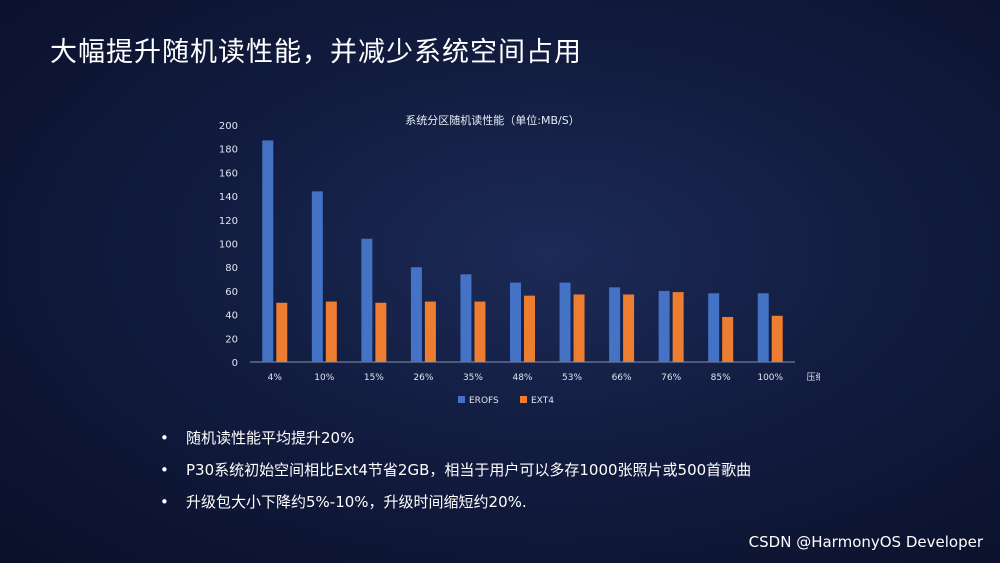  Describe the element at coordinates (231, 268) in the screenshot. I see `y-tick-label: 80` at that location.